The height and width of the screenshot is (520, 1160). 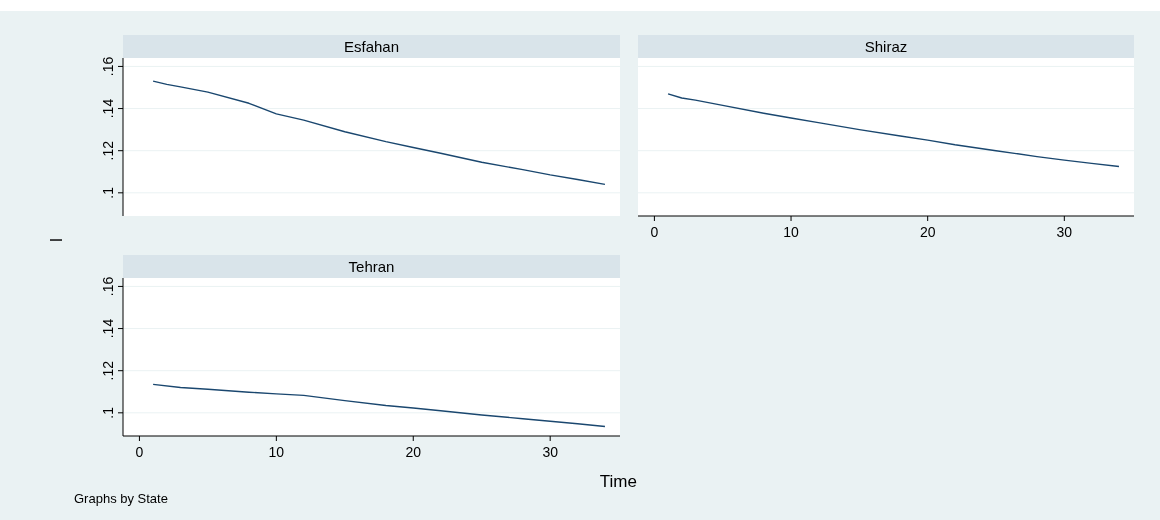 What do you see at coordinates (371, 266) in the screenshot?
I see `chart-title: Tehran` at bounding box center [371, 266].